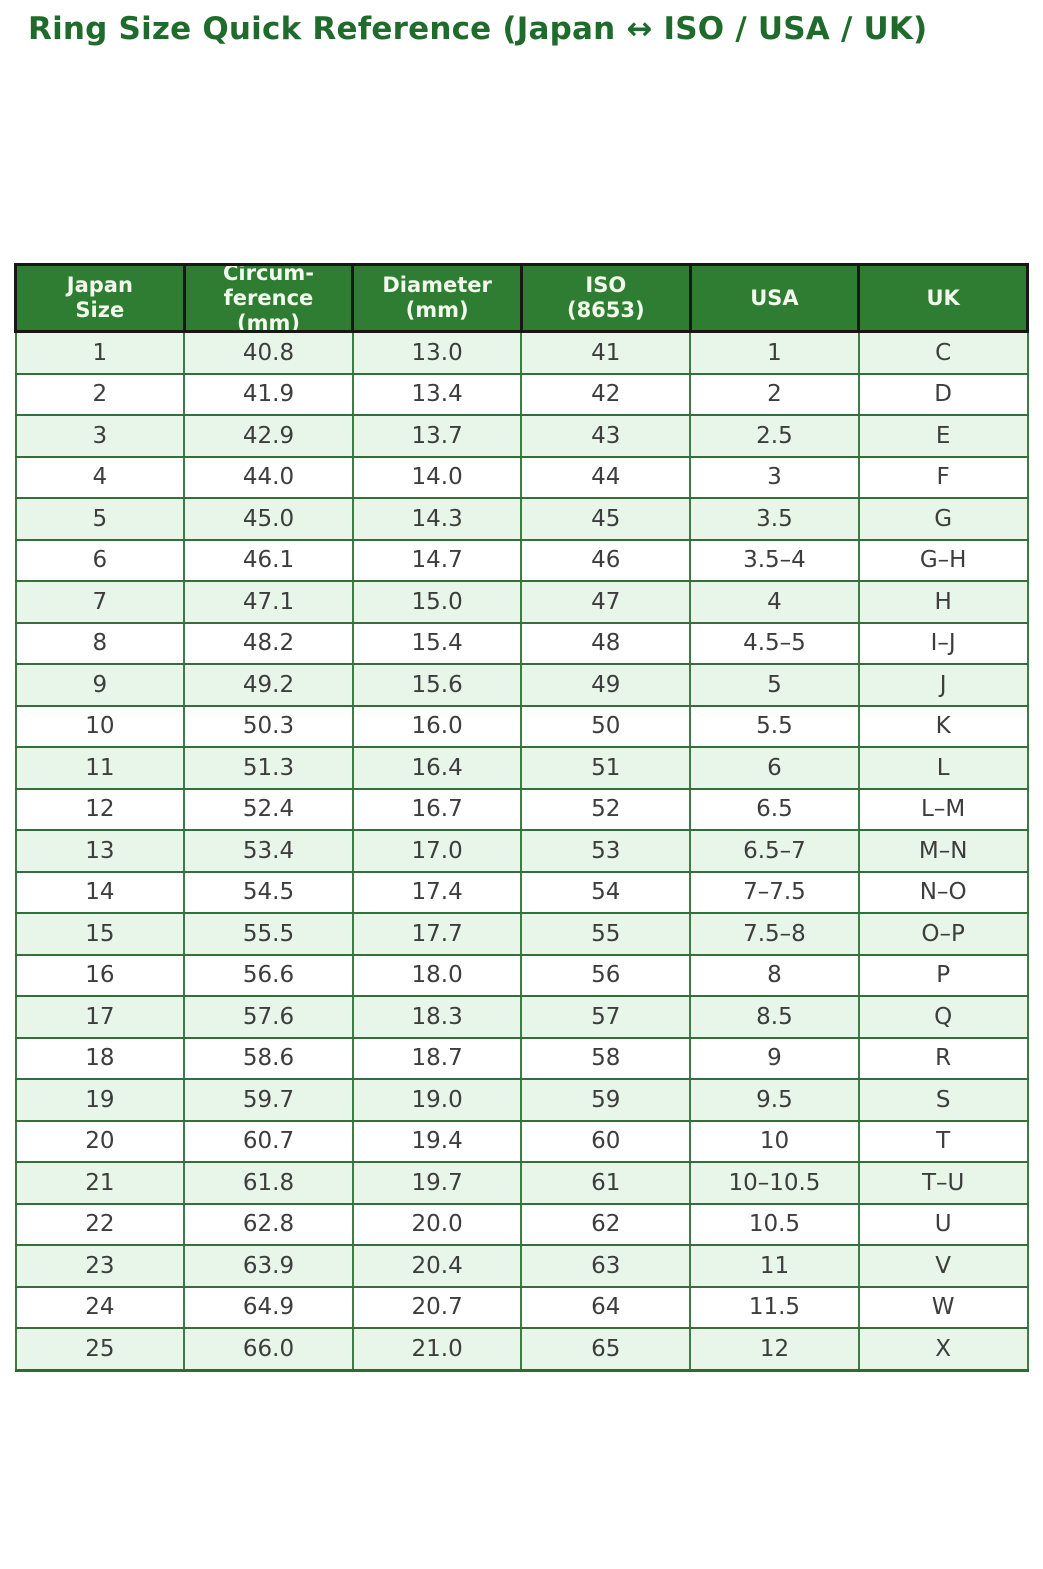  I want to click on table-cell: 57, so click(606, 1017).